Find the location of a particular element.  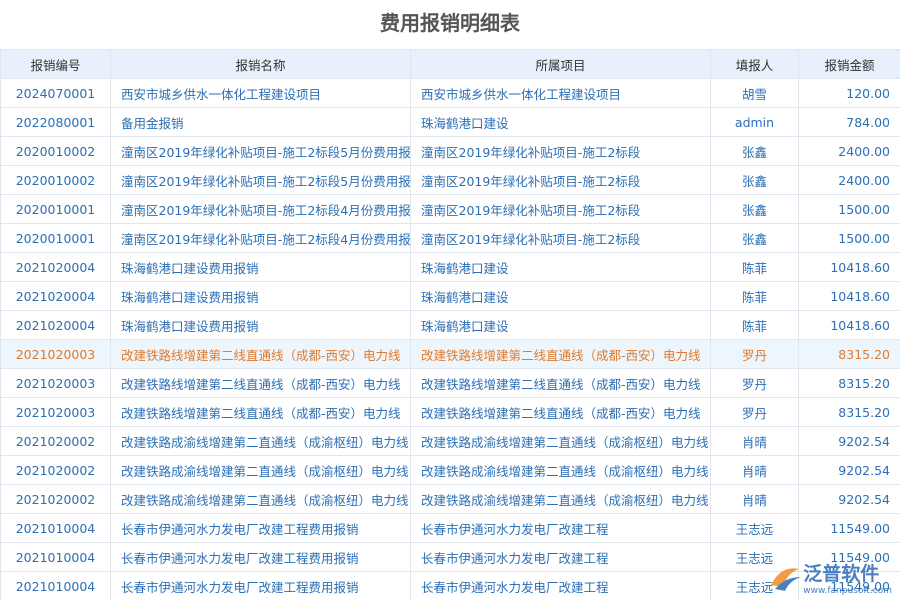

column-header: 报销名称 is located at coordinates (260, 64).